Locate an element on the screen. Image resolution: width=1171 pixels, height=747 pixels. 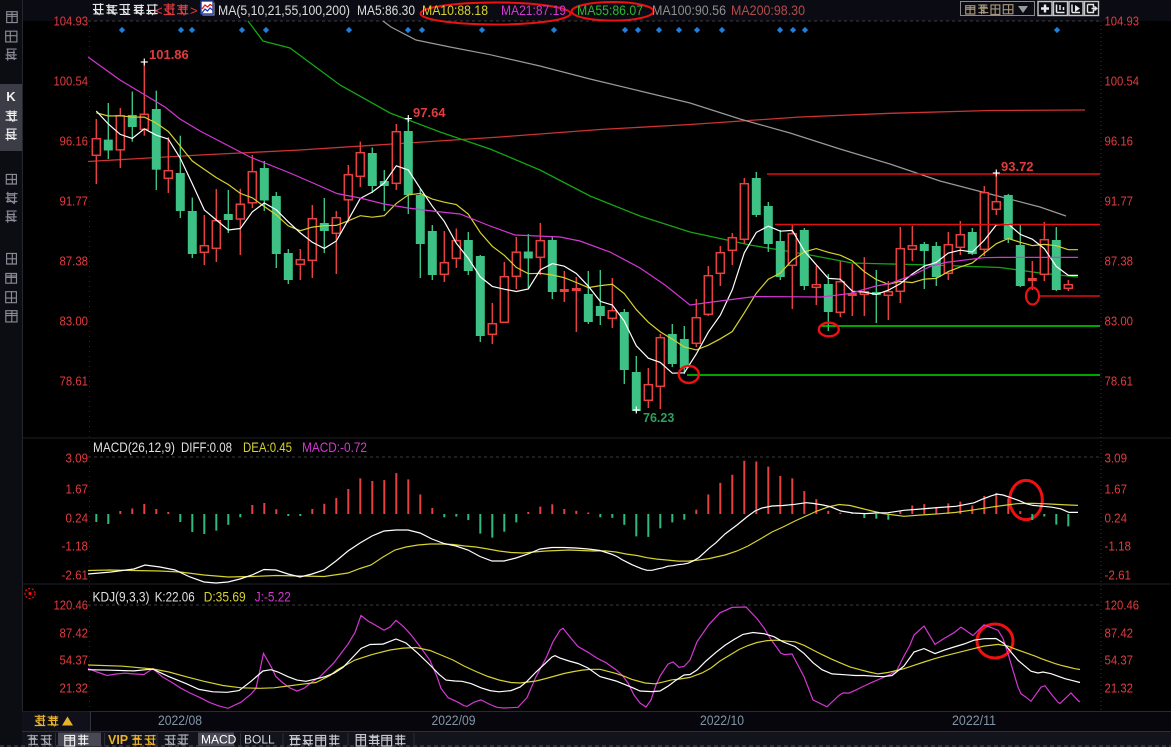
svg-text: MA(5,10,21,55,100,200) is located at coordinates (284, 10).